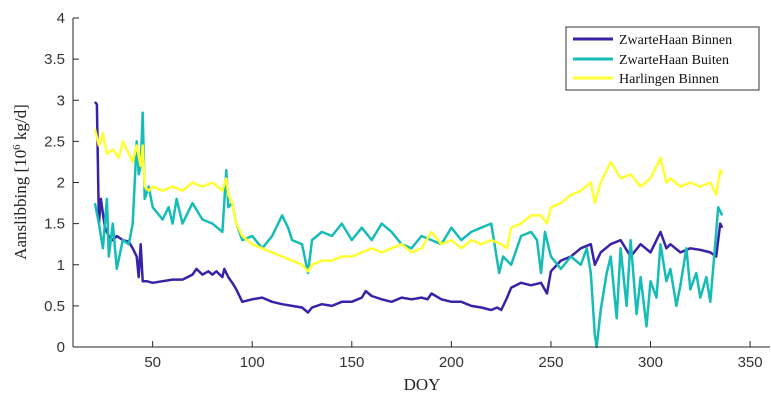 Image resolution: width=771 pixels, height=394 pixels. Describe the element at coordinates (20, 124) in the screenshot. I see `y-axis-title-rest: kg/d]` at that location.